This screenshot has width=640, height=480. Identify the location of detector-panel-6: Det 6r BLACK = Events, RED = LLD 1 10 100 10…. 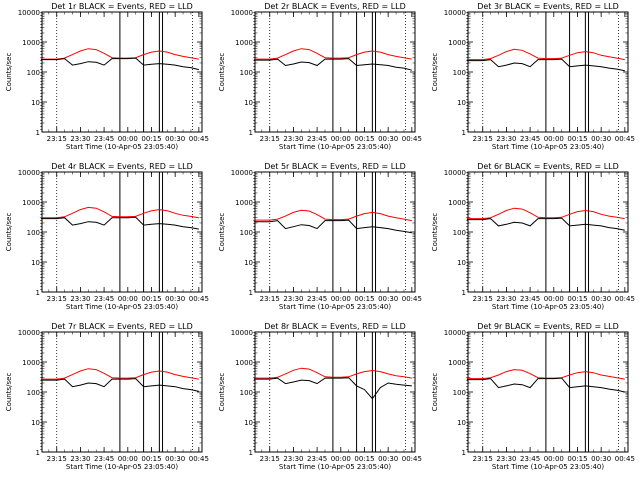
(533, 236).